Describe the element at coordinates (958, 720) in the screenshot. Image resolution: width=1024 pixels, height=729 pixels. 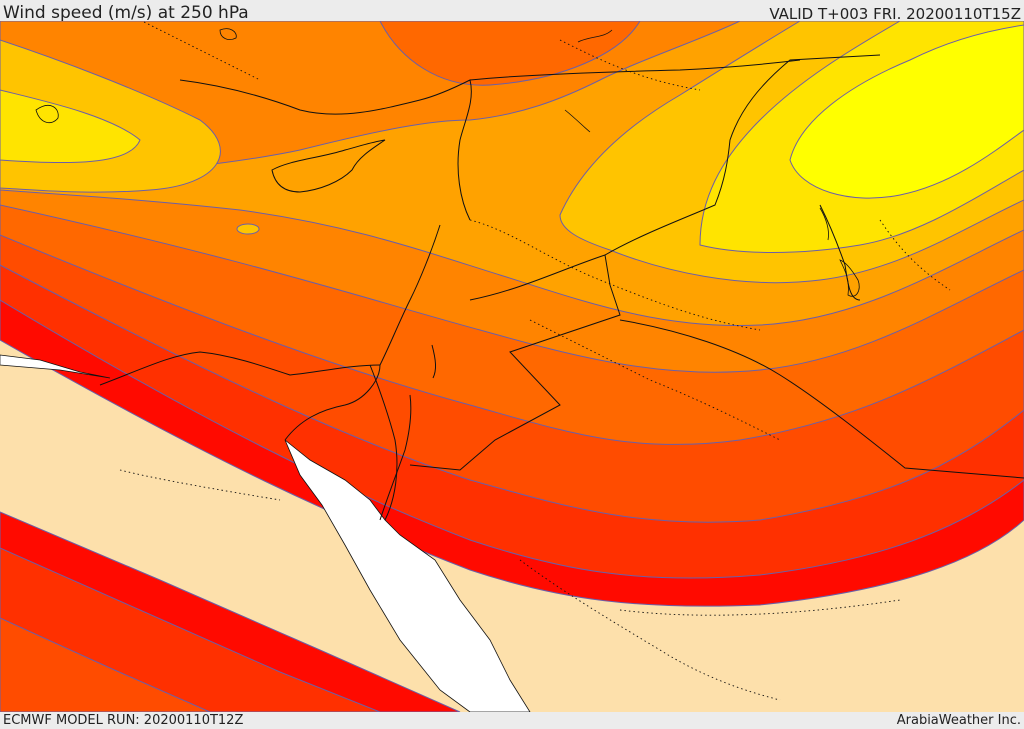
I see `credit-label: ArabiaWeather Inc.` at that location.